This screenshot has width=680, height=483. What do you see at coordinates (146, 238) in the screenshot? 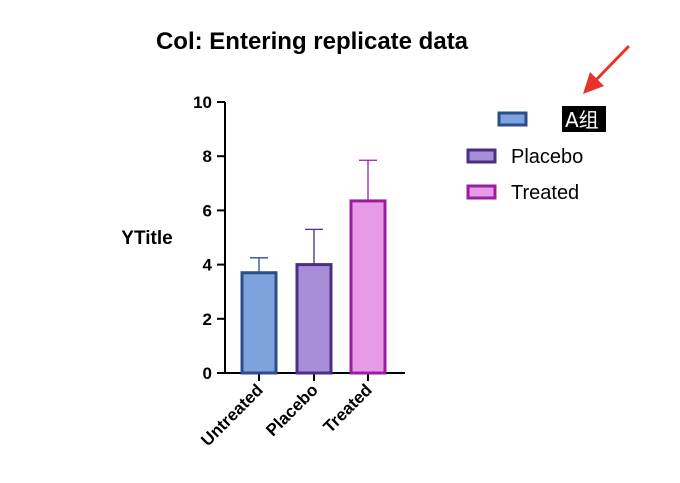
I see `y-axis-label: YTitle` at bounding box center [146, 238].